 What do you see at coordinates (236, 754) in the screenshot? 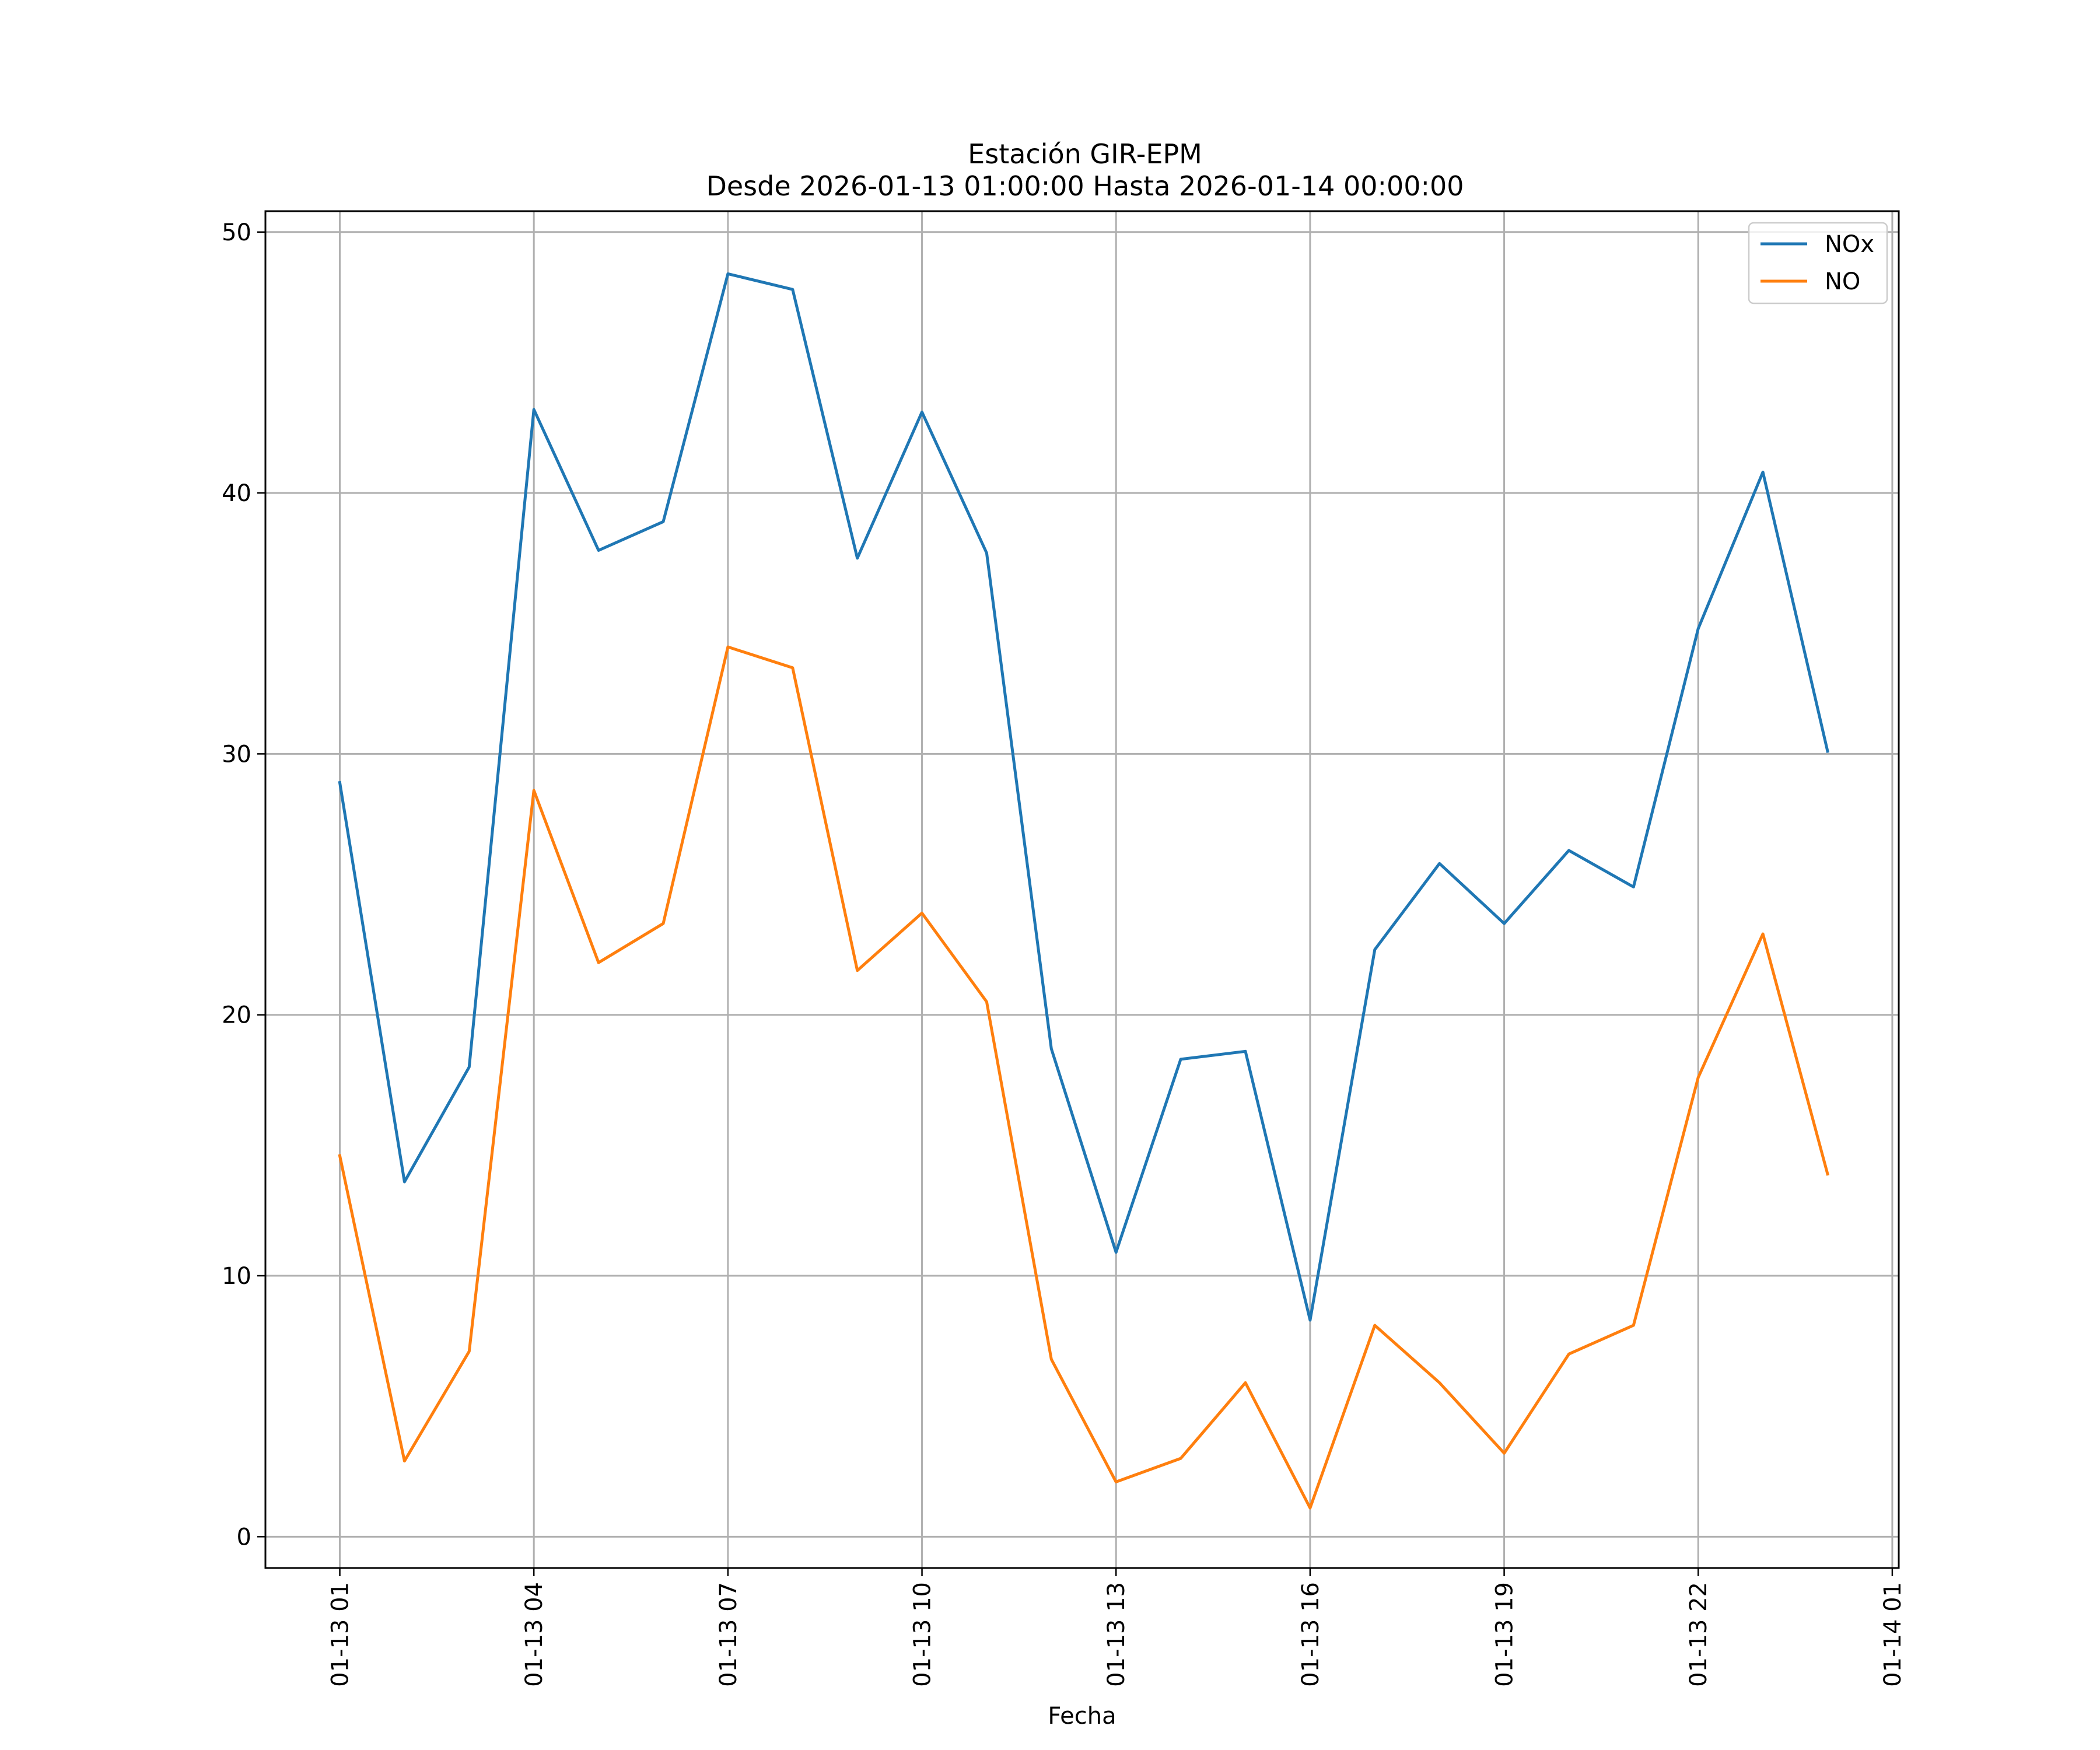
I see `y-tick-label: 30` at bounding box center [236, 754].